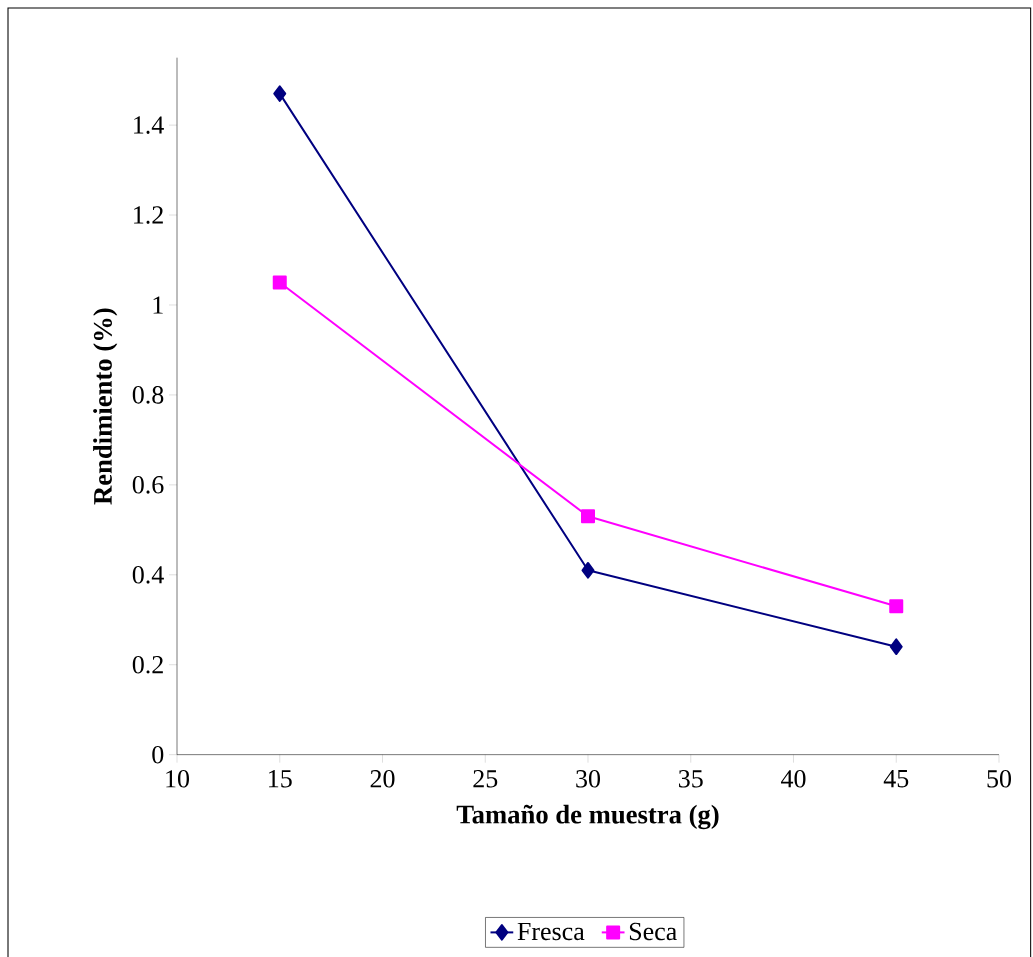  What do you see at coordinates (896, 779) in the screenshot?
I see `x-tick-label: 45` at bounding box center [896, 779].